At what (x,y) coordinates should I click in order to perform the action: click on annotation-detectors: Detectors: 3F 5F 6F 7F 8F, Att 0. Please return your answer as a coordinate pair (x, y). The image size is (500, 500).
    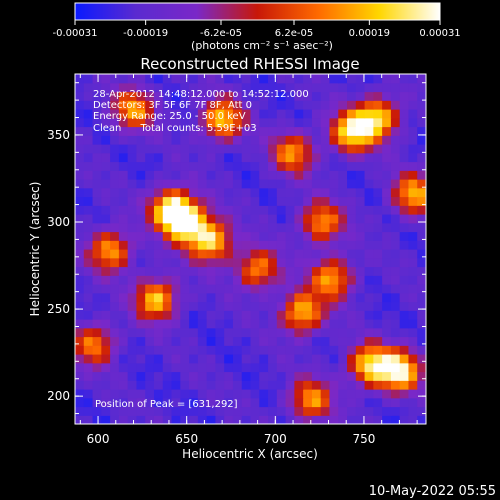
    Looking at the image, I should click on (172, 105).